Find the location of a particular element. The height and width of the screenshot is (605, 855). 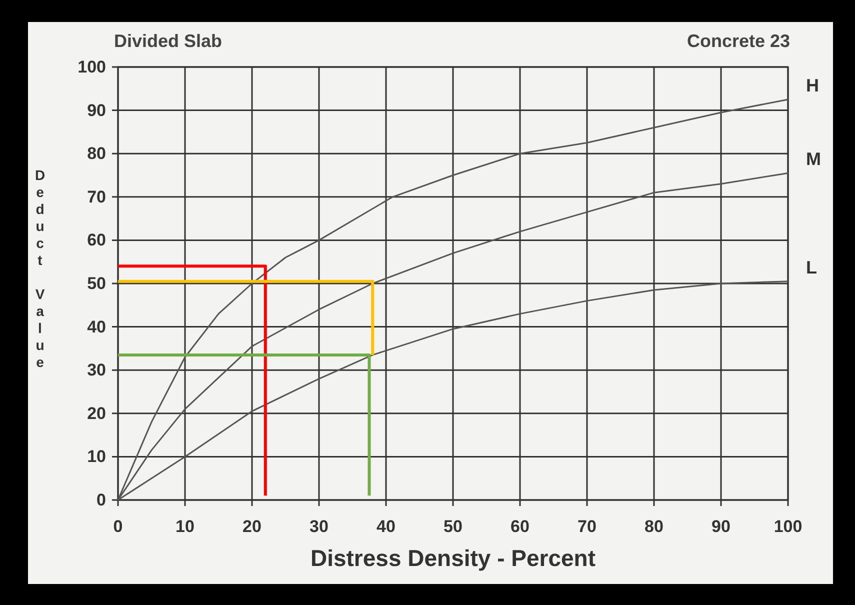

chart-subtitle: Concrete 23 is located at coordinates (738, 41).